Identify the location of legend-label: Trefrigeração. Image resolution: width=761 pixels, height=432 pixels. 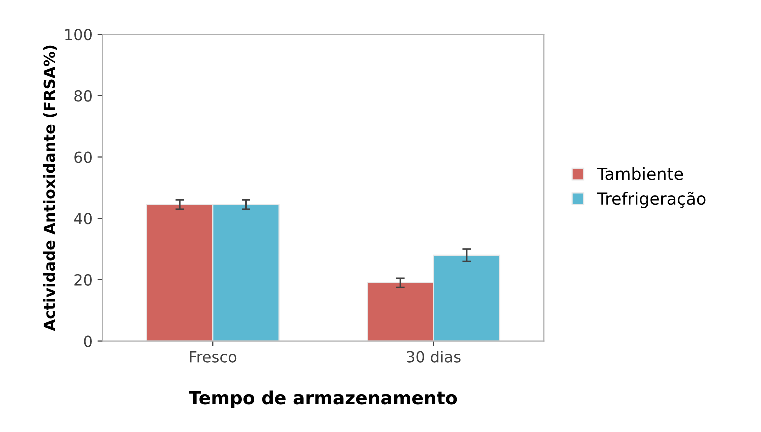
(651, 200).